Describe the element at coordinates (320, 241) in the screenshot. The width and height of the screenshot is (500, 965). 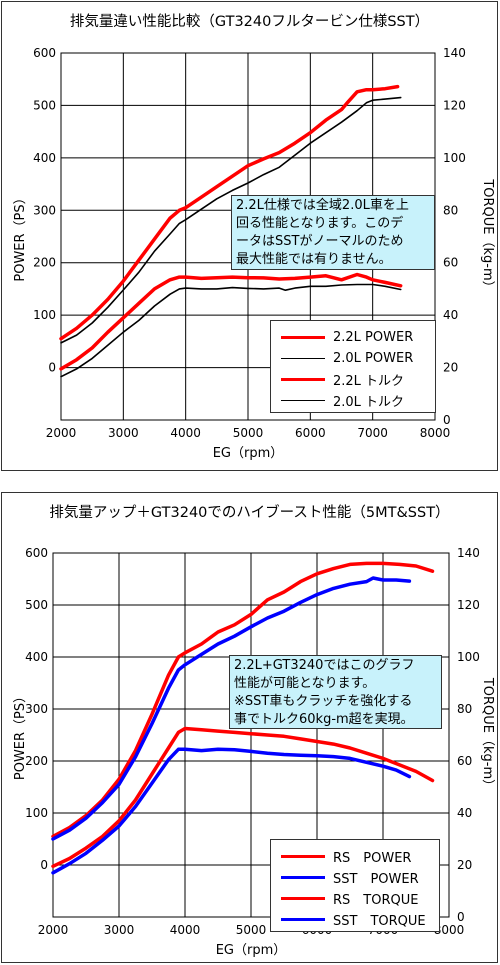
I see `annotation-line: ータはSSTがノーマルのため` at that location.